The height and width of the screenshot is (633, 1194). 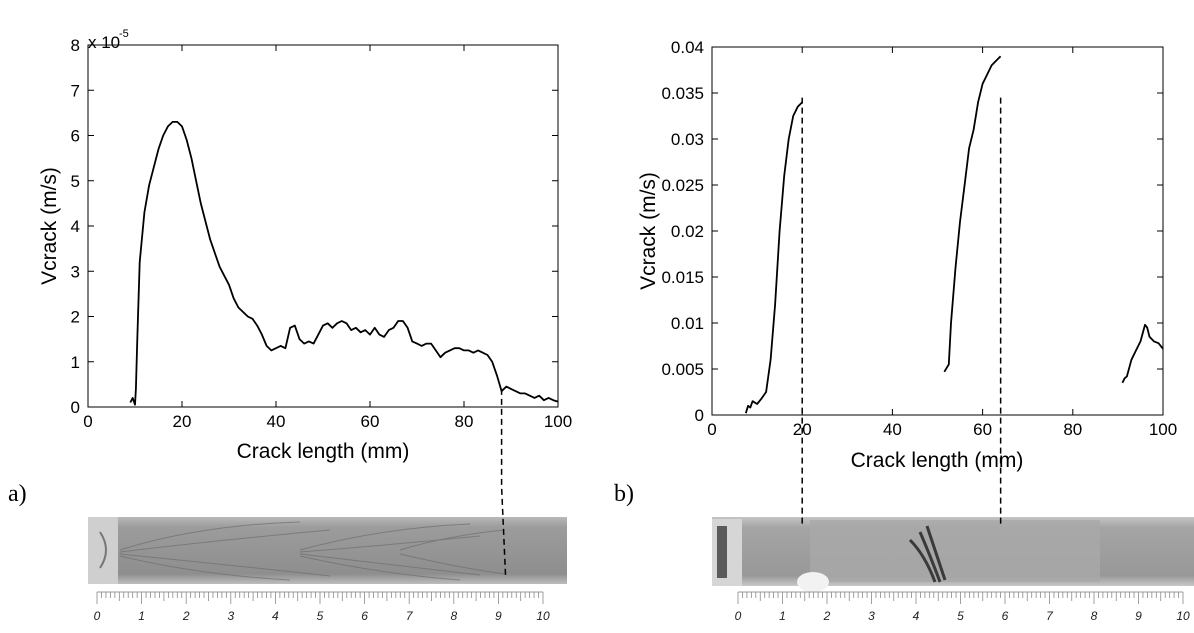 I want to click on y-tick-labels: 0 1 2 3 4 5 6 7 8, so click(x=75, y=226).